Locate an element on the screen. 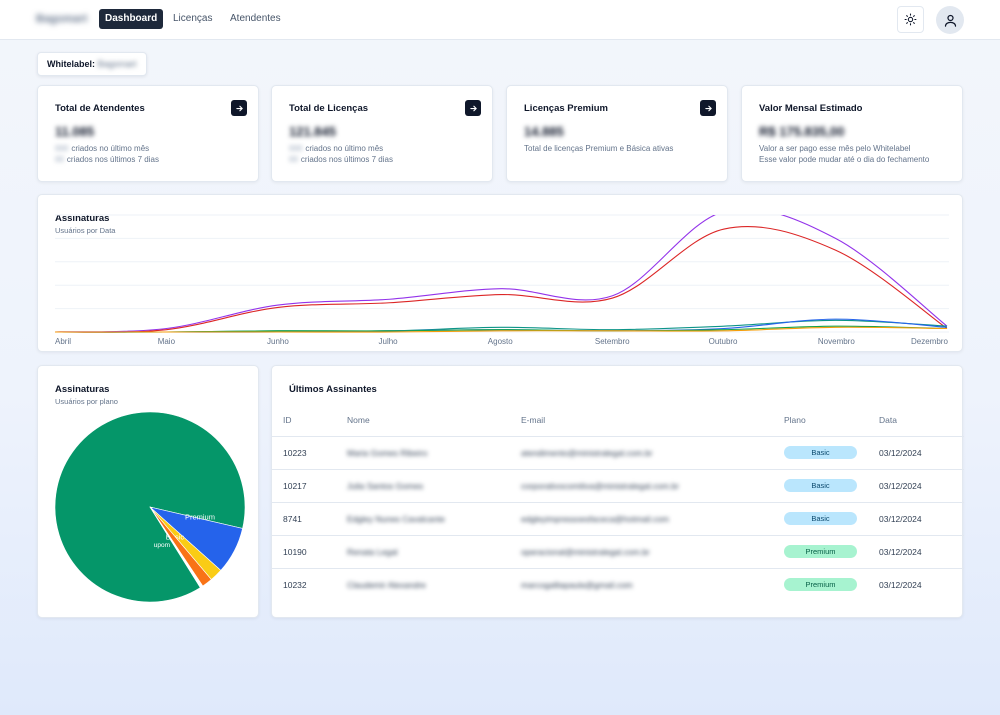  x-tick-label: Maio is located at coordinates (166, 341).